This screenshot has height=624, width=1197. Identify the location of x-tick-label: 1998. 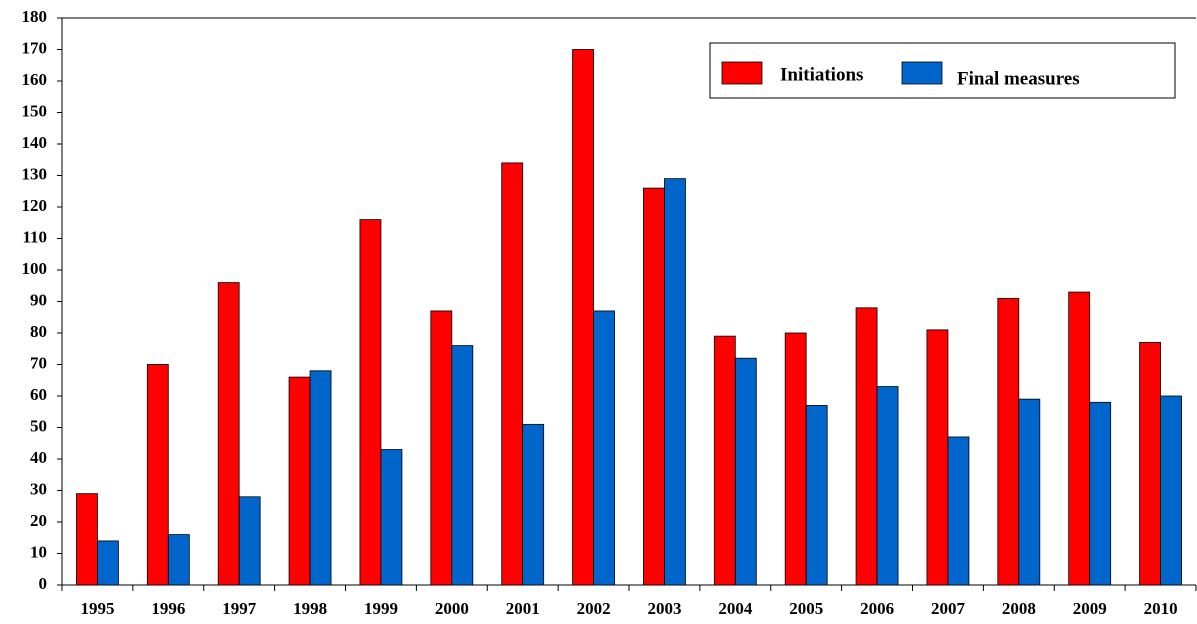
(310, 608).